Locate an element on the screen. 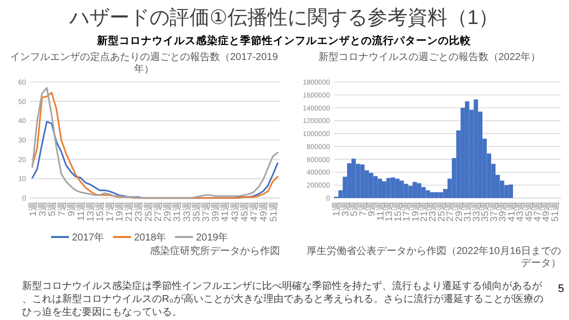 The image size is (569, 320). x-tick-label: 33週 is located at coordinates (187, 211).